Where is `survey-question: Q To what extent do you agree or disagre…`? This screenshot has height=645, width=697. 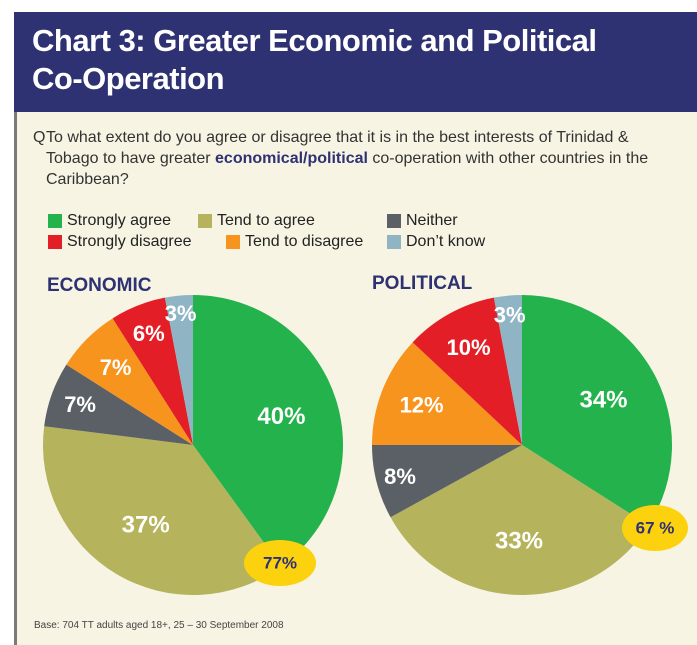 survey-question: Q To what extent do you agree or disagre… is located at coordinates (353, 158).